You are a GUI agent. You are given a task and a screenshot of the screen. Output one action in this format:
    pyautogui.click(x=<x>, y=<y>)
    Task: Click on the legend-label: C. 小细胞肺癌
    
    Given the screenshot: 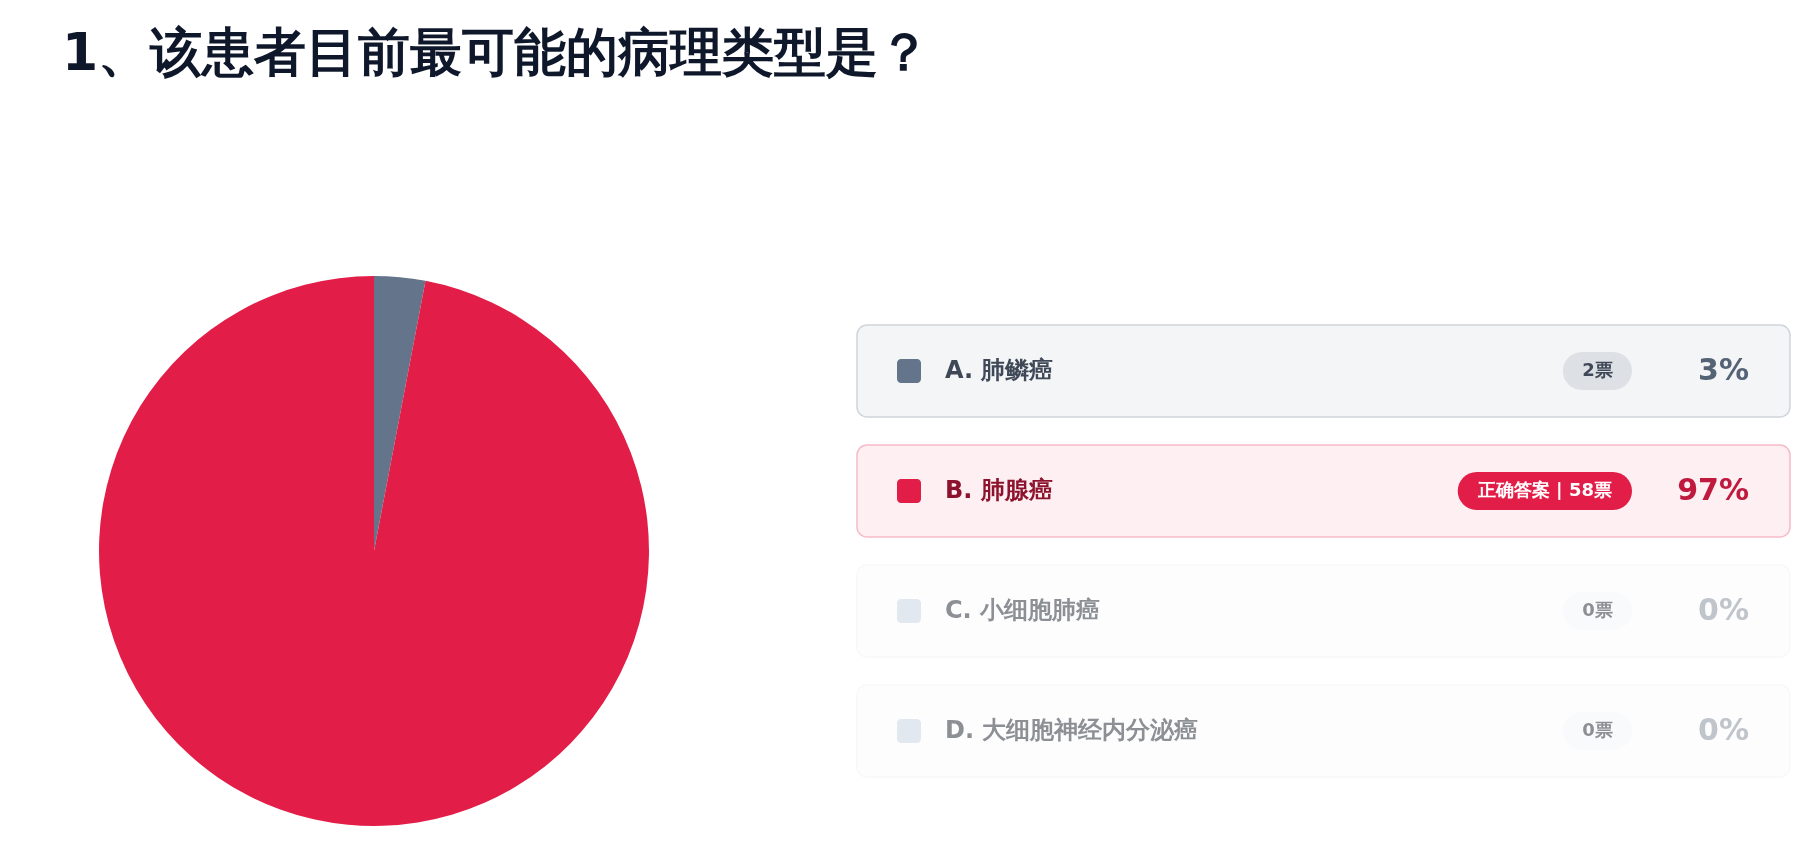 What is the action you would take?
    pyautogui.click(x=1023, y=610)
    